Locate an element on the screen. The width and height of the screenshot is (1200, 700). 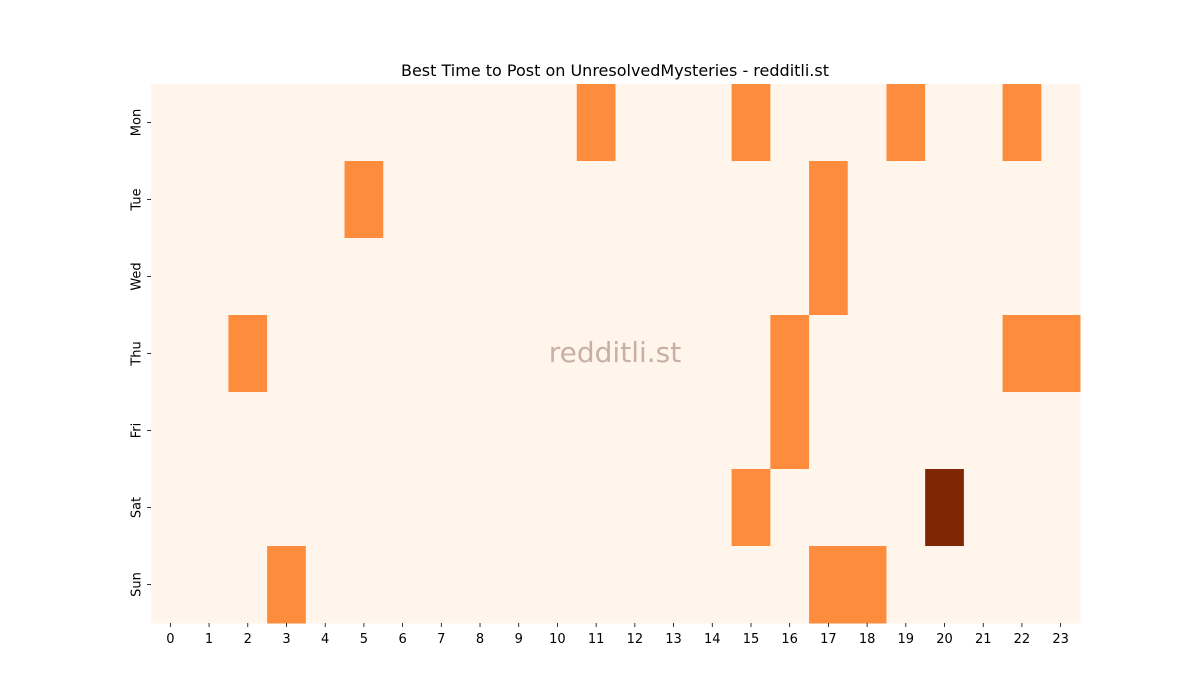
x-tick-label: 6 is located at coordinates (402, 639).